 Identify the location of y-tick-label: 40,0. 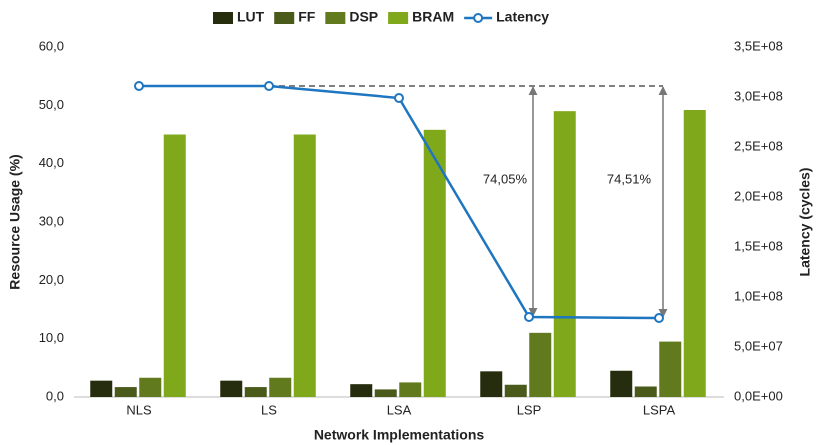
(51, 162).